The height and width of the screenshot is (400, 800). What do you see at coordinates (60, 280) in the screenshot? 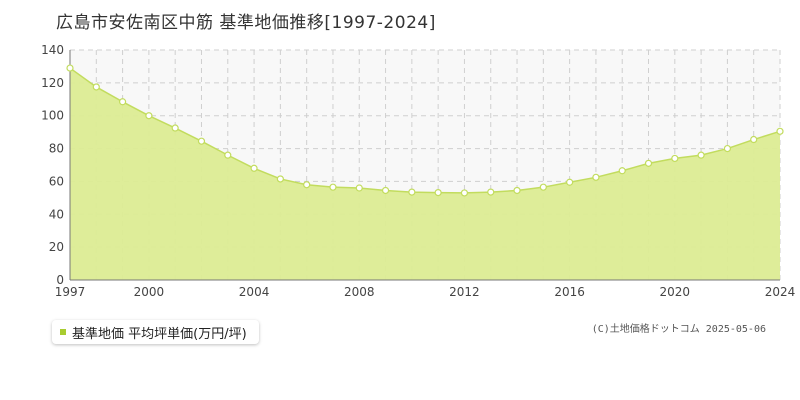
I see `y-tick-label: 0` at bounding box center [60, 280].